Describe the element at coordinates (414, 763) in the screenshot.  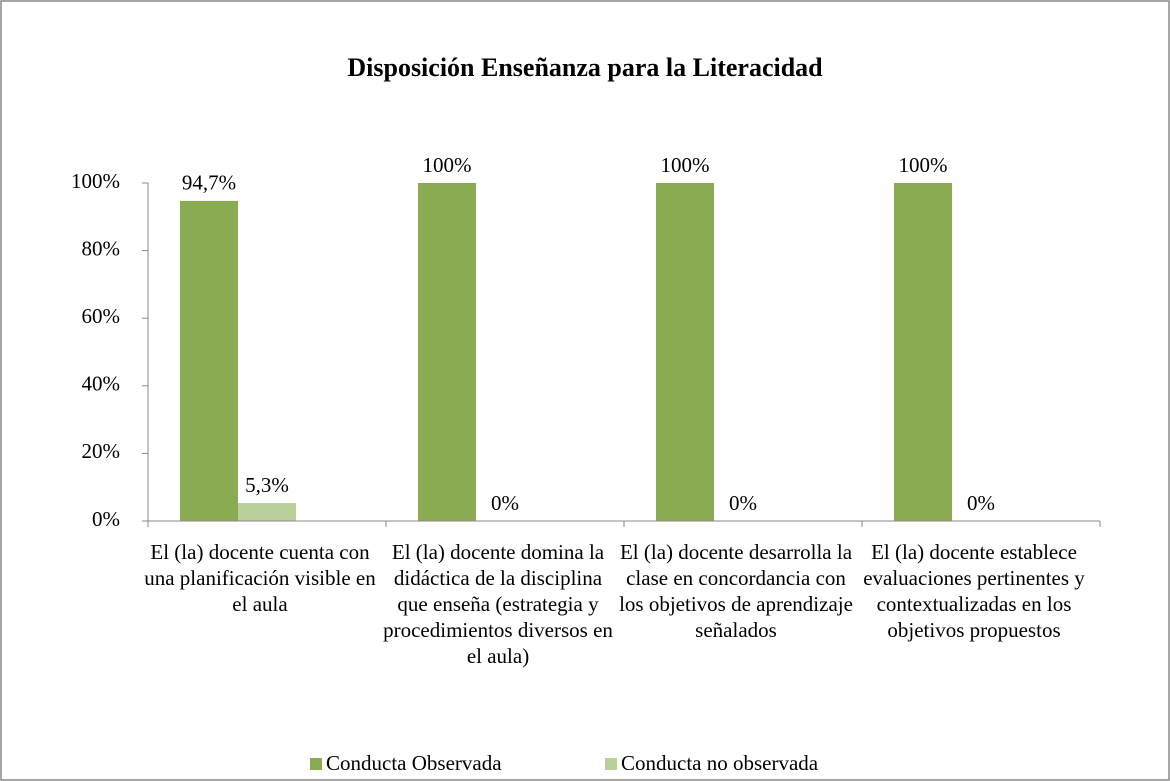
I see `legend-label: Conducta Observada` at that location.